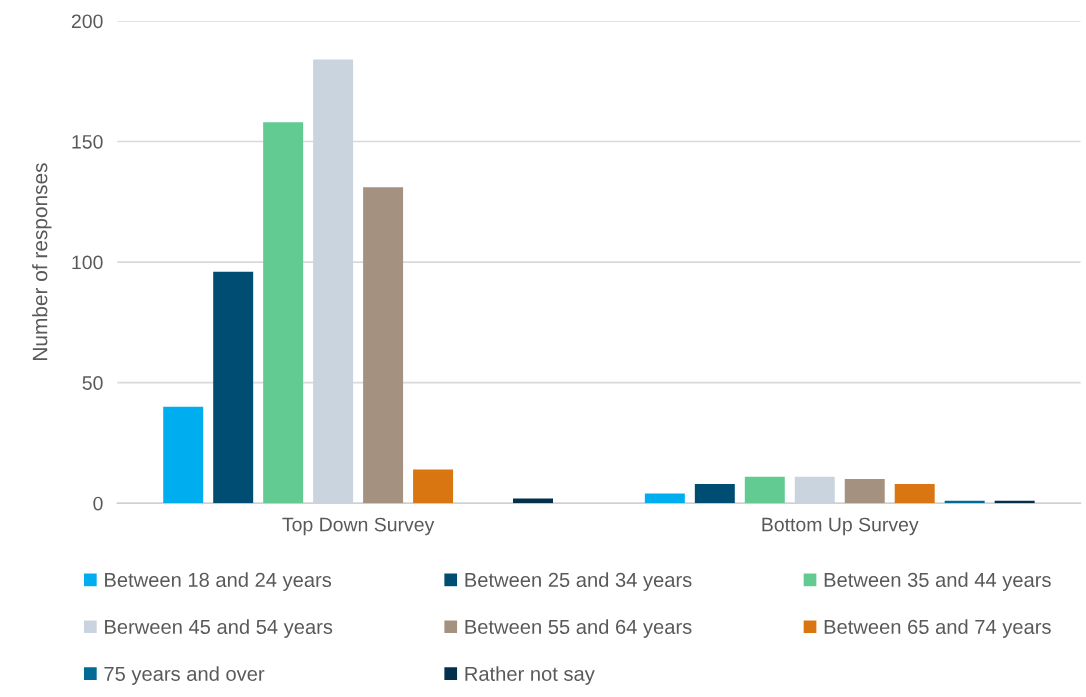  Describe the element at coordinates (87, 21) in the screenshot. I see `y-tick-label: 200` at that location.